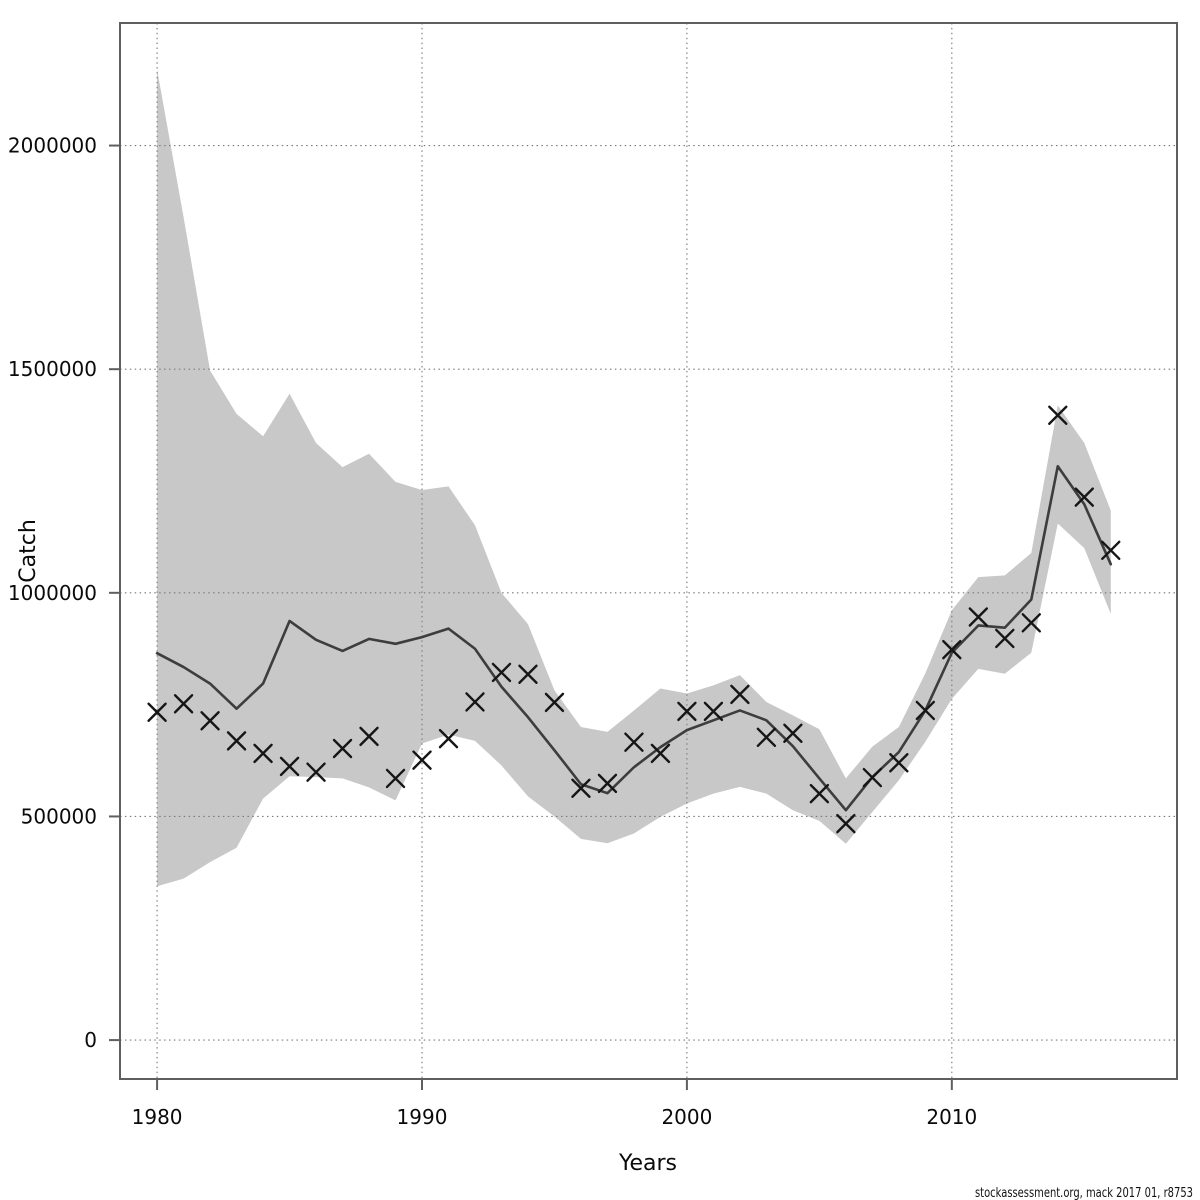 The height and width of the screenshot is (1200, 1200). What do you see at coordinates (1084, 1193) in the screenshot?
I see `source-watermark: stockassessment.org, mack 2017 01, r8753` at bounding box center [1084, 1193].